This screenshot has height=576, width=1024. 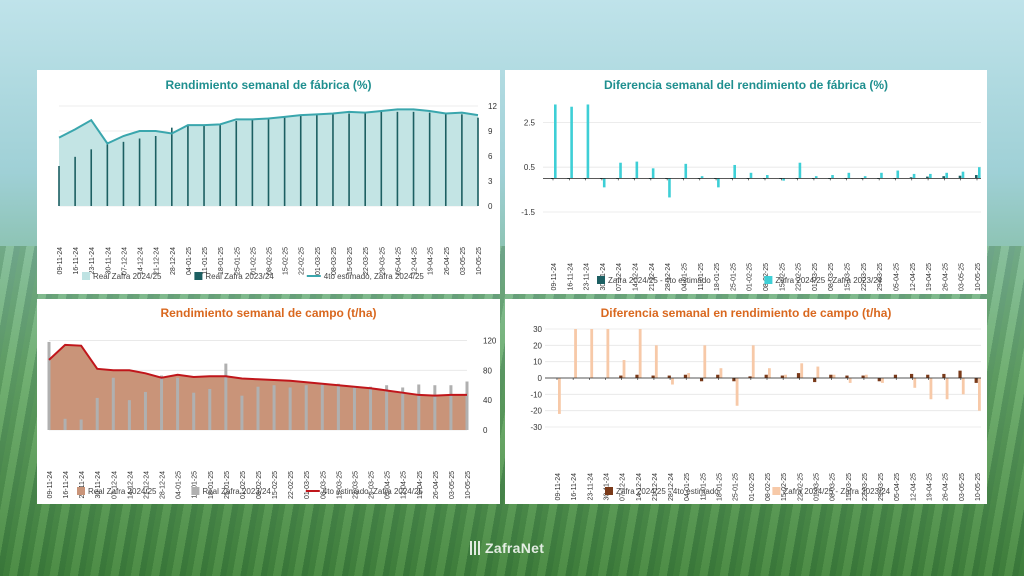 I want to click on x-tick-label: 30-11-24, so click(x=108, y=261).